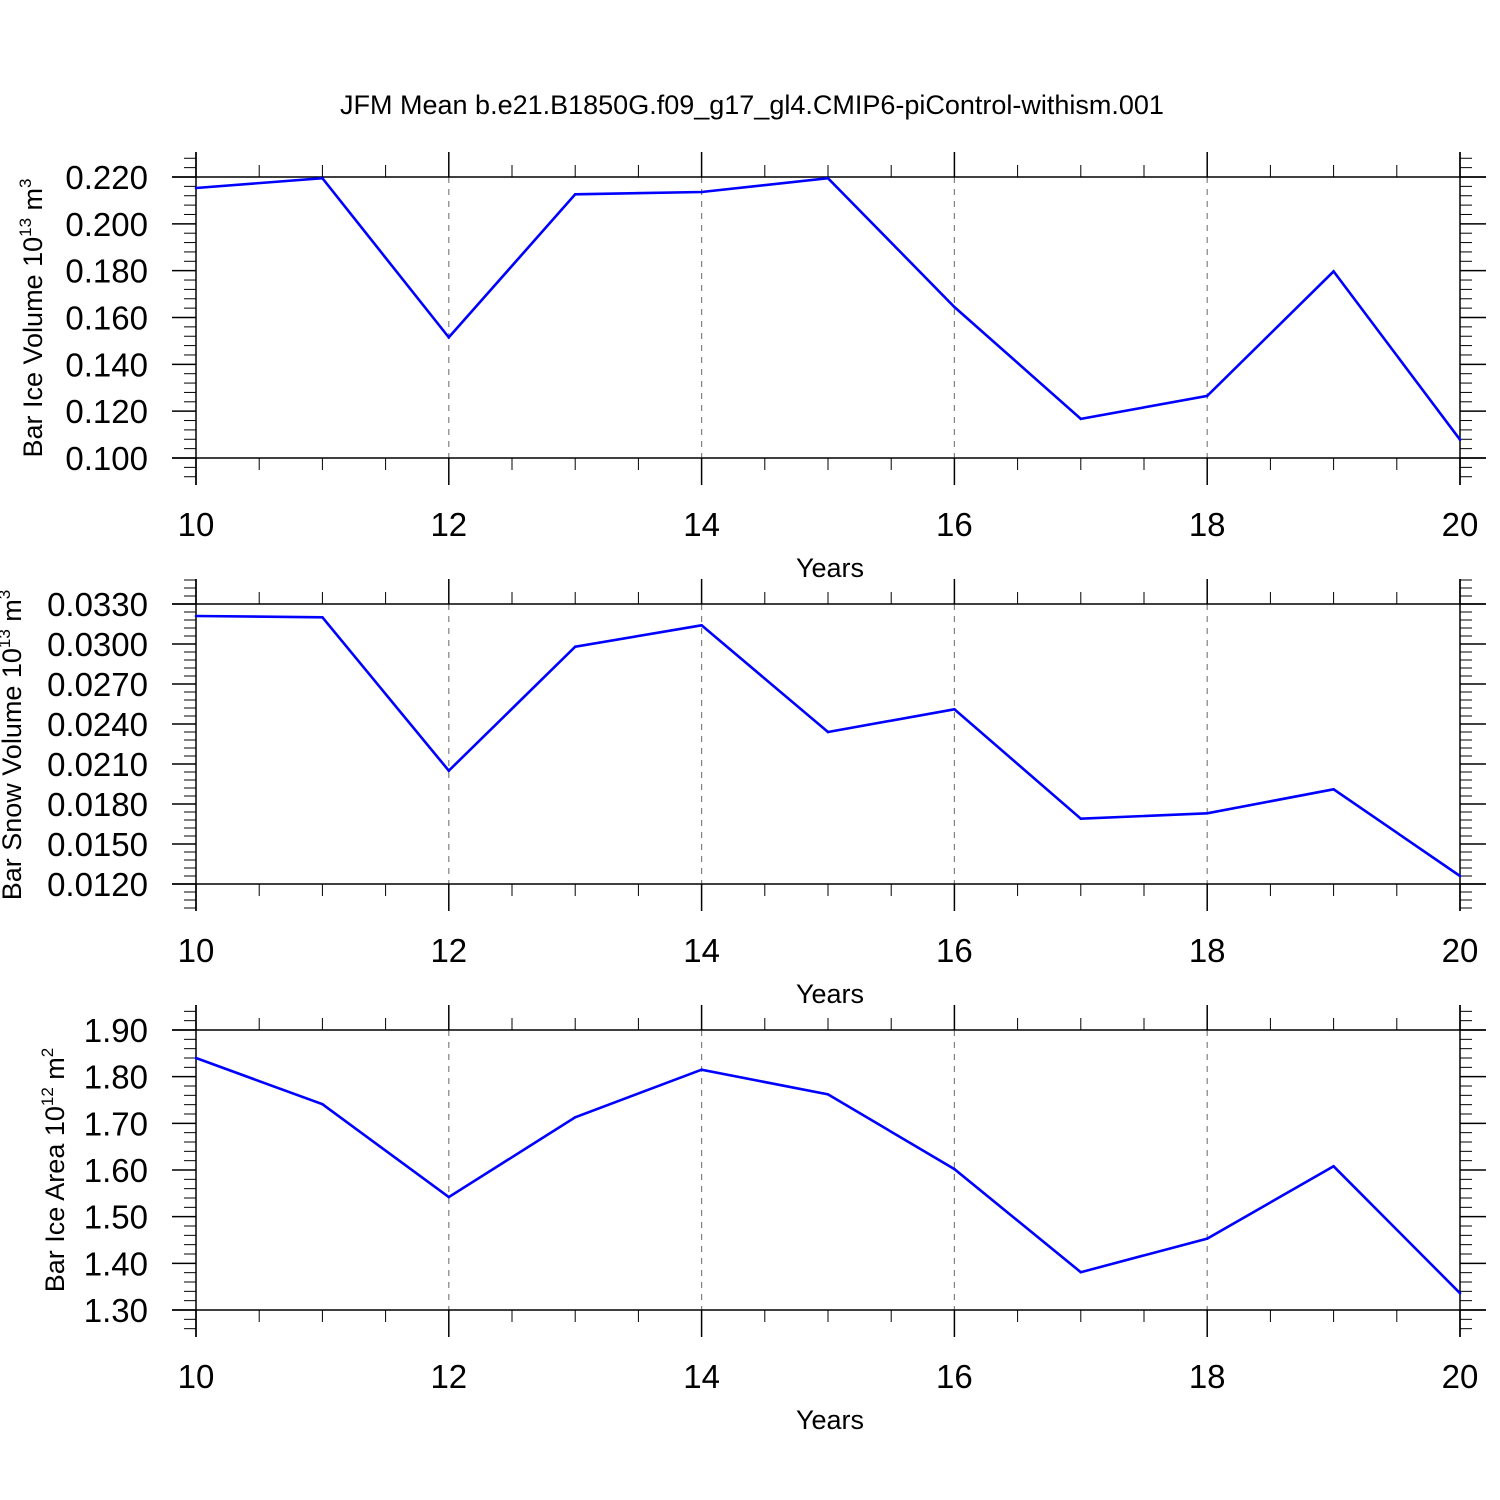 The height and width of the screenshot is (1500, 1500). What do you see at coordinates (97, 804) in the screenshot?
I see `y-tick-label: 0.0180` at bounding box center [97, 804].